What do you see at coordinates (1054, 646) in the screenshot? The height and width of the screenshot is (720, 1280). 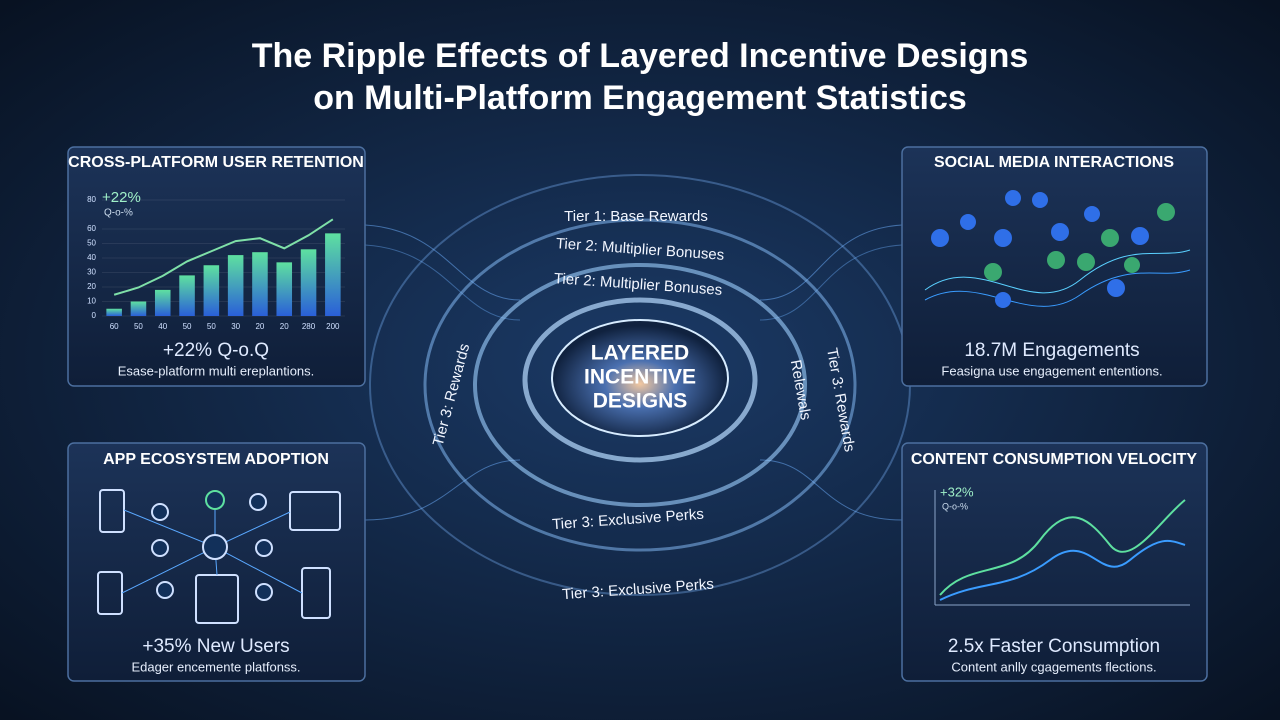 I see `stat: 2.5x Faster Consumption` at bounding box center [1054, 646].